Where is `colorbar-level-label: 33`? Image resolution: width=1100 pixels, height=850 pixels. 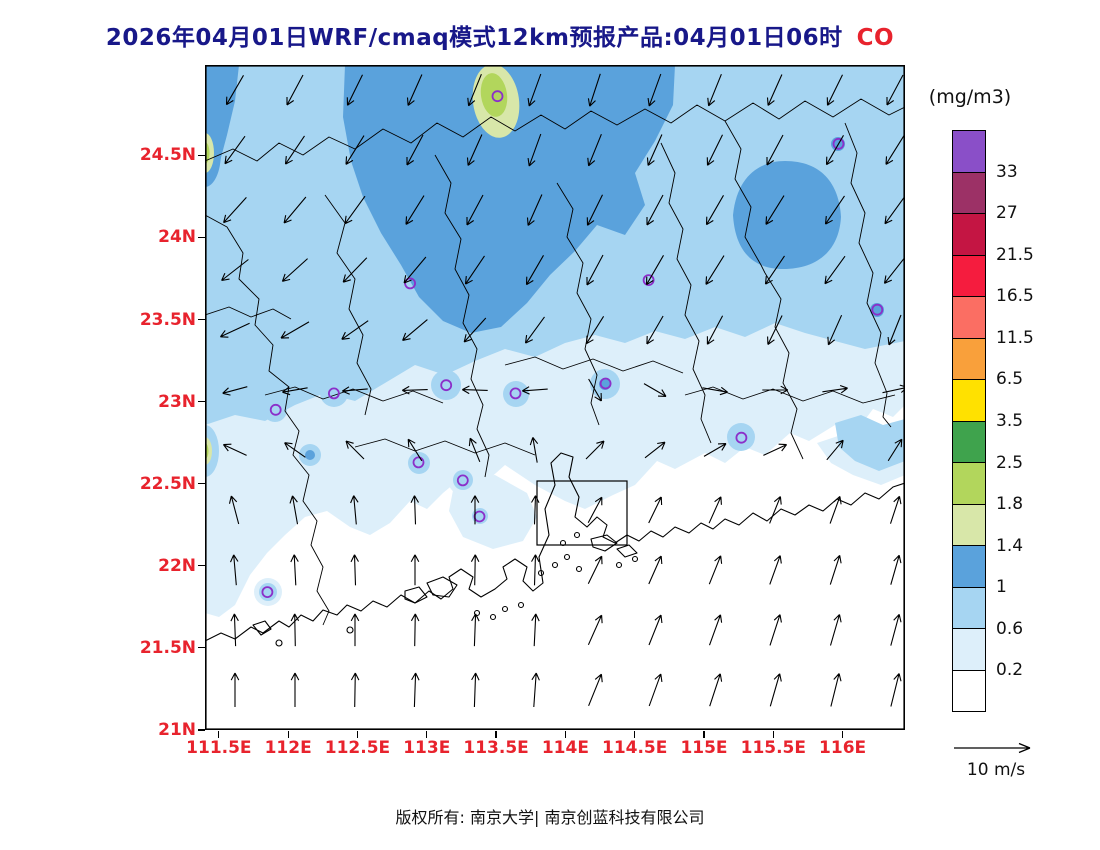 colorbar-level-label: 33 is located at coordinates (1007, 171).